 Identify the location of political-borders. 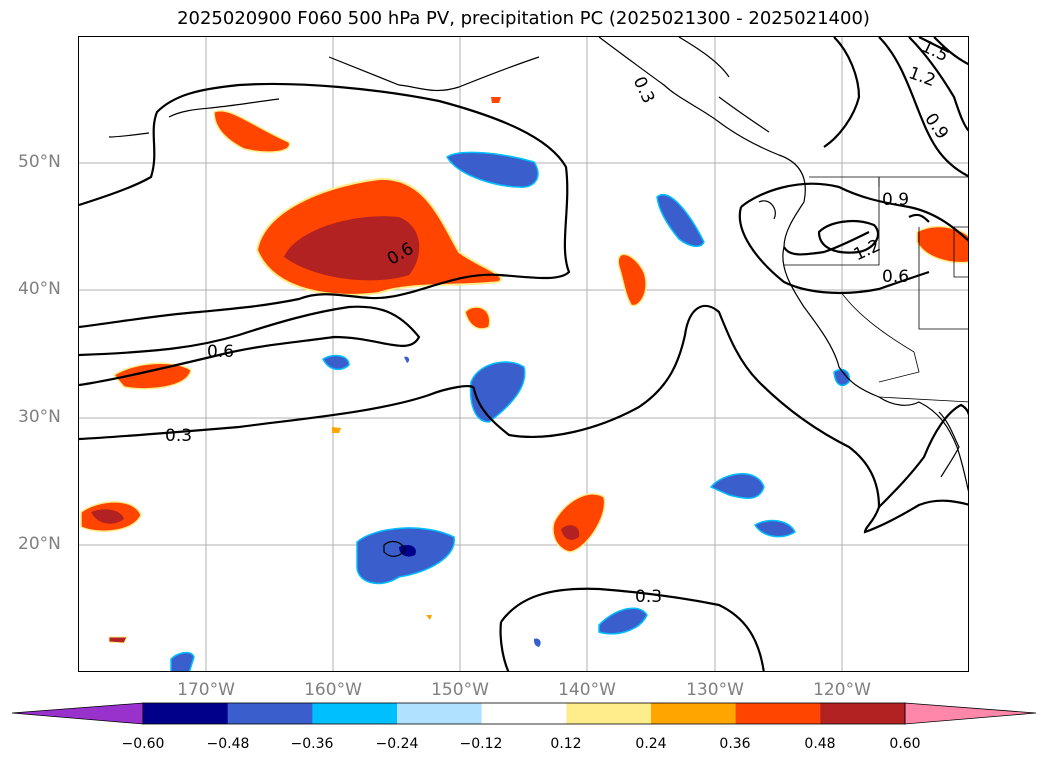
(876, 289).